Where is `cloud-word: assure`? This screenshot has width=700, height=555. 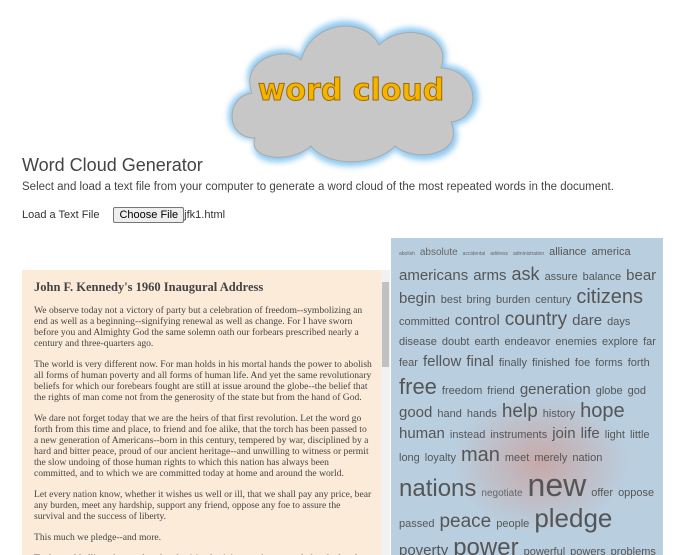
cloud-word: assure is located at coordinates (561, 277).